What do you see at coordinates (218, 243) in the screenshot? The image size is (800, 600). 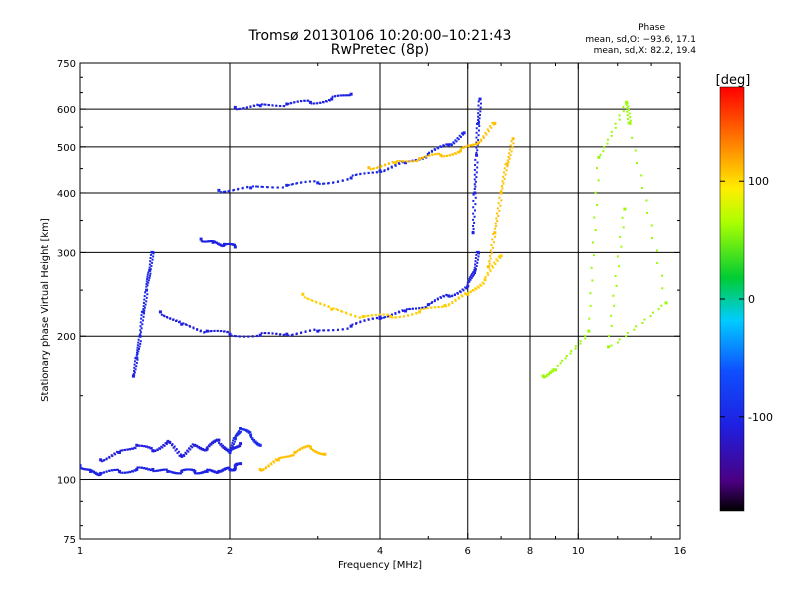 I see `series-f1-group` at bounding box center [218, 243].